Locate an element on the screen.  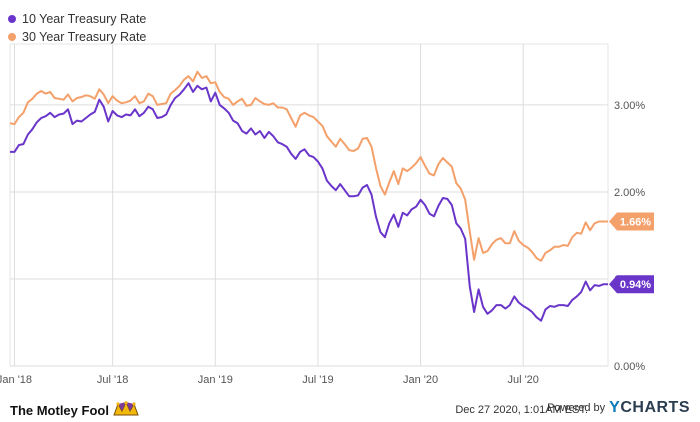
legend-label-10-year: 10 Year Treasury Rate is located at coordinates (84, 19).